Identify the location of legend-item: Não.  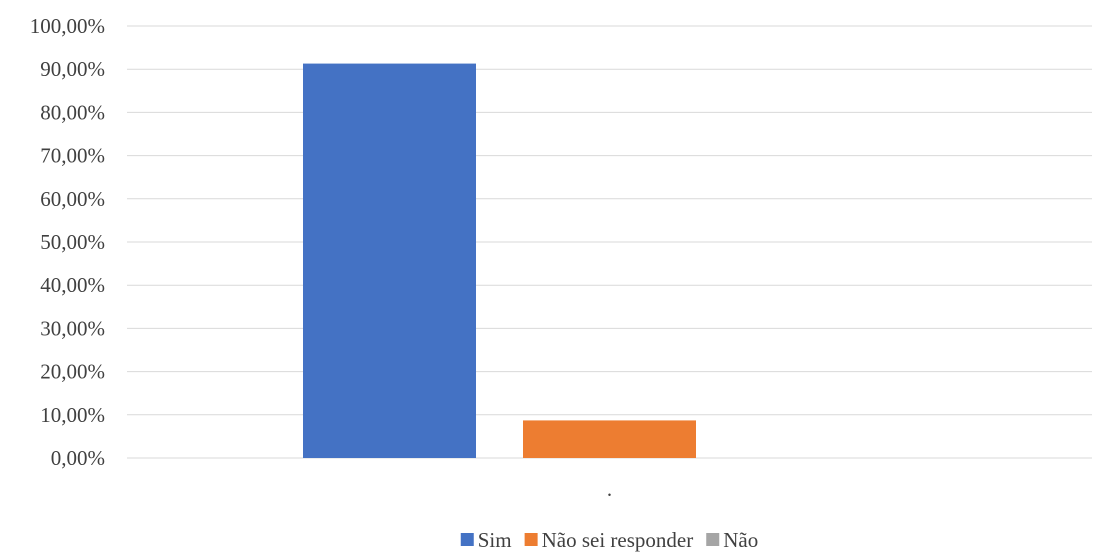
(732, 540).